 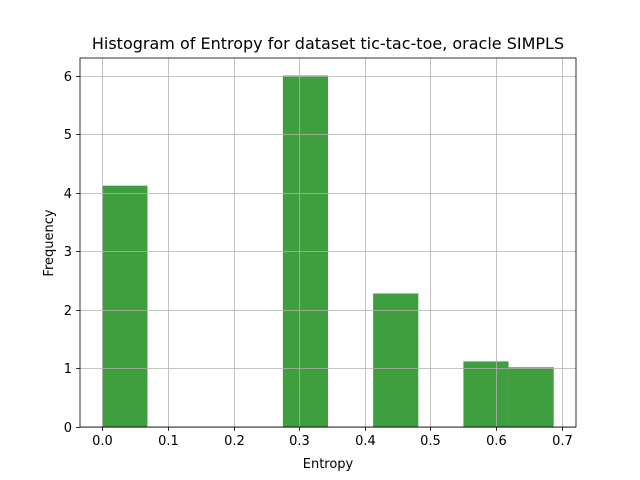 I want to click on x-tick-label-2: 0.2, so click(x=234, y=441).